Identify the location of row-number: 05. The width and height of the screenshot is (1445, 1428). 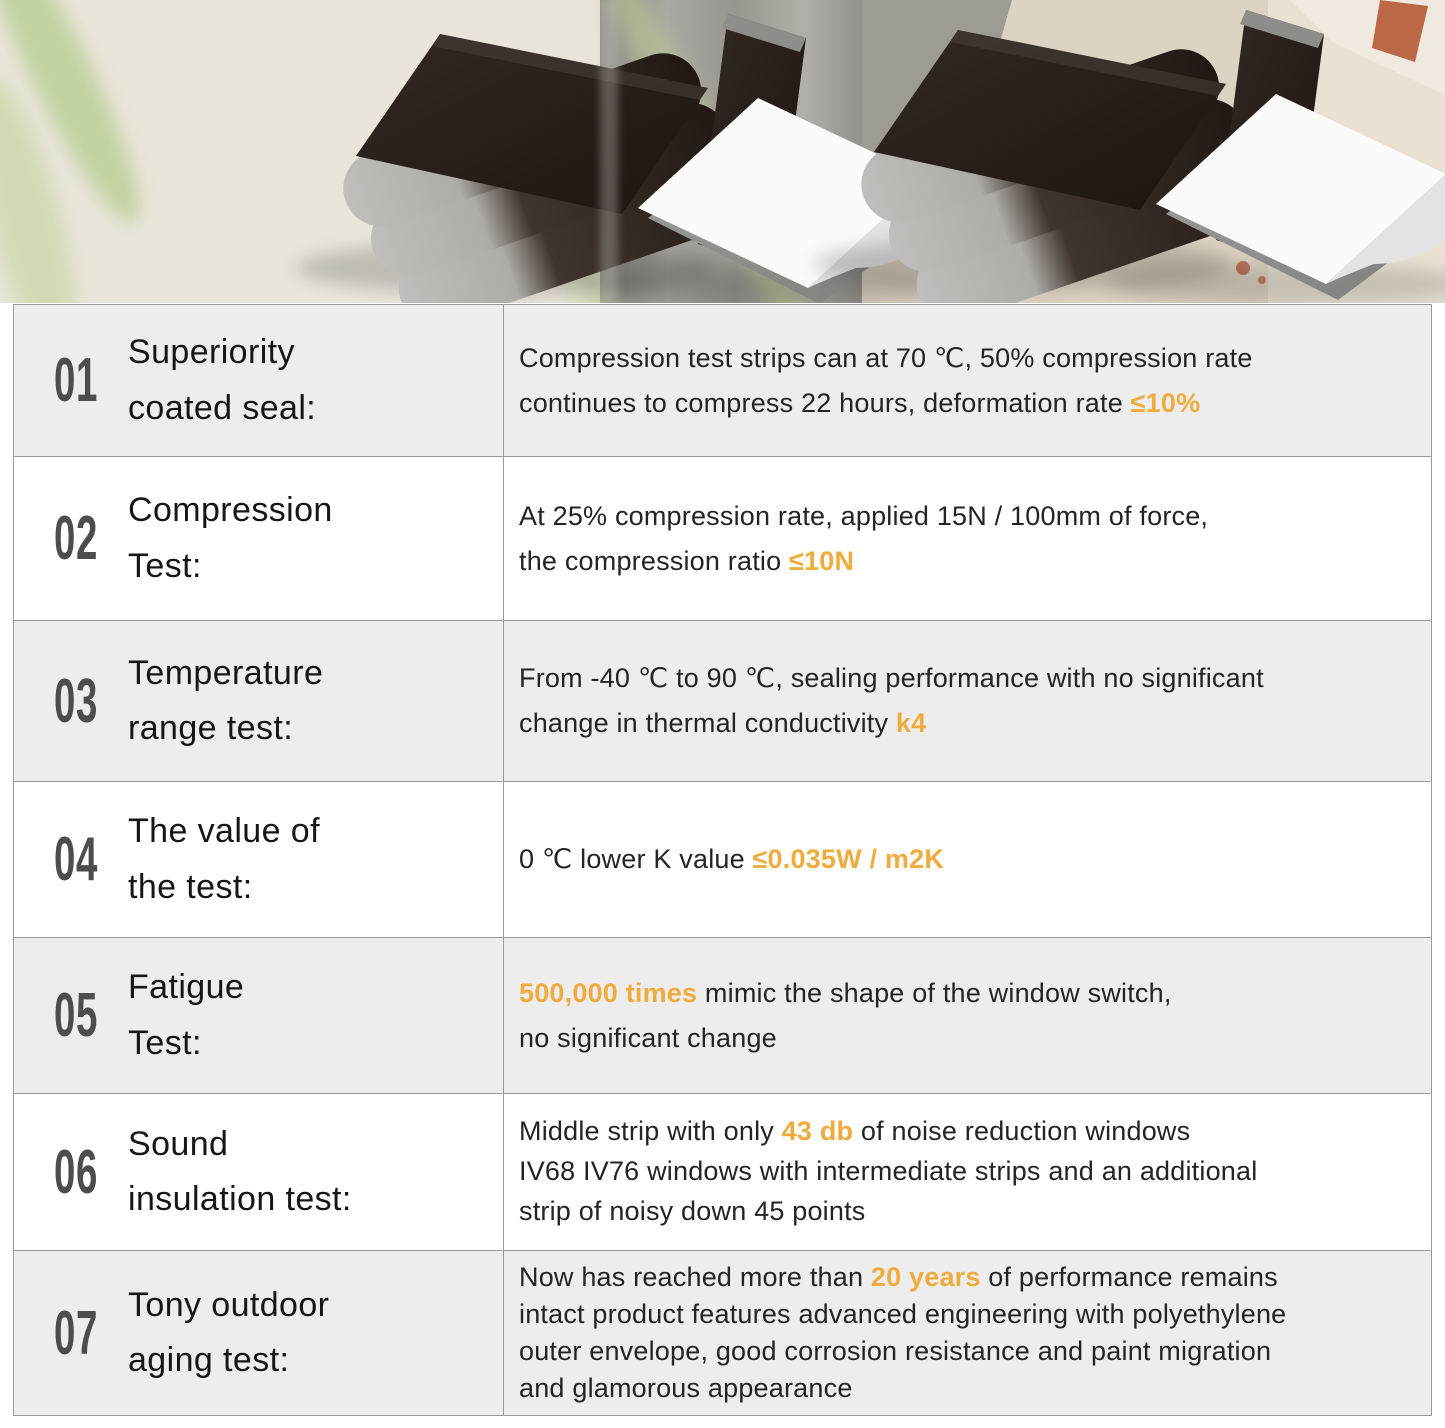
(76, 1015).